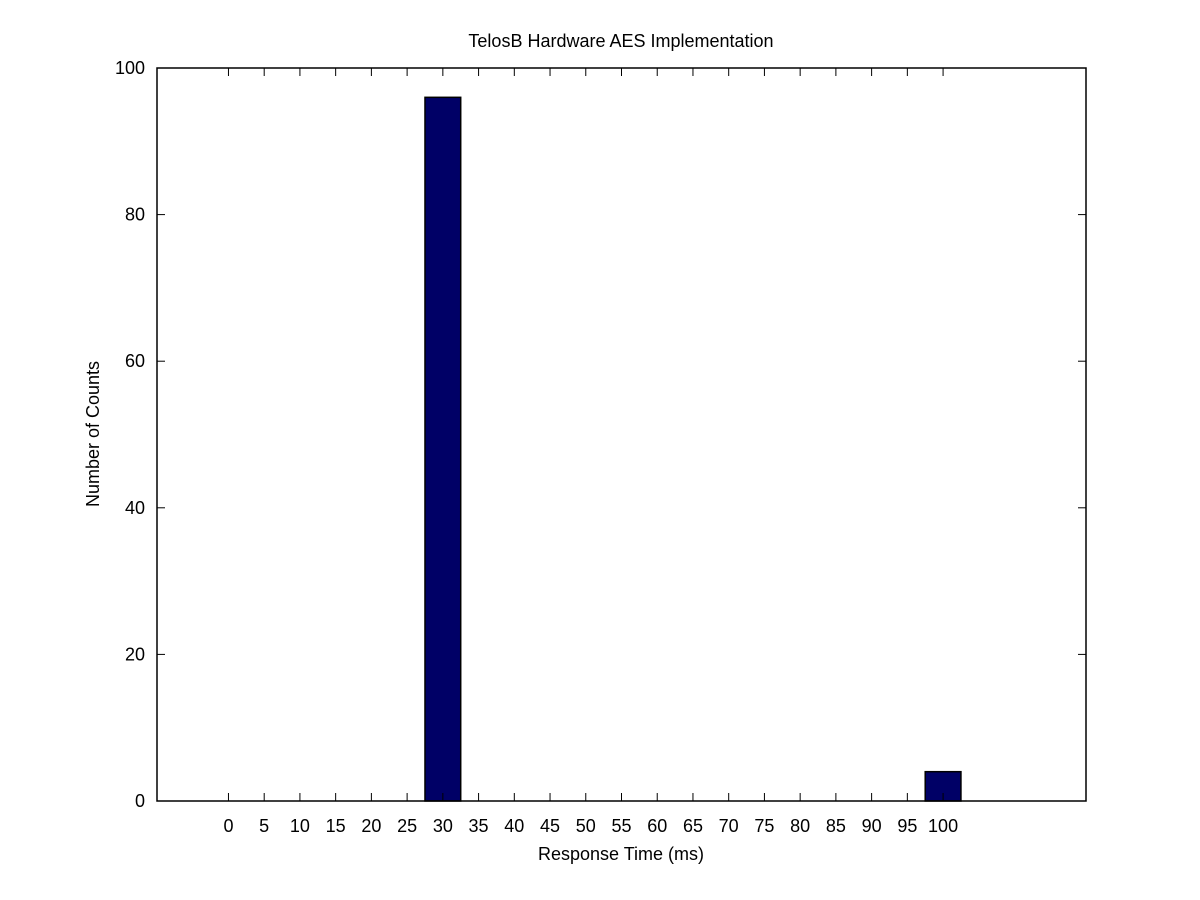 The height and width of the screenshot is (900, 1200). What do you see at coordinates (264, 826) in the screenshot?
I see `x-tick-label: 5` at bounding box center [264, 826].